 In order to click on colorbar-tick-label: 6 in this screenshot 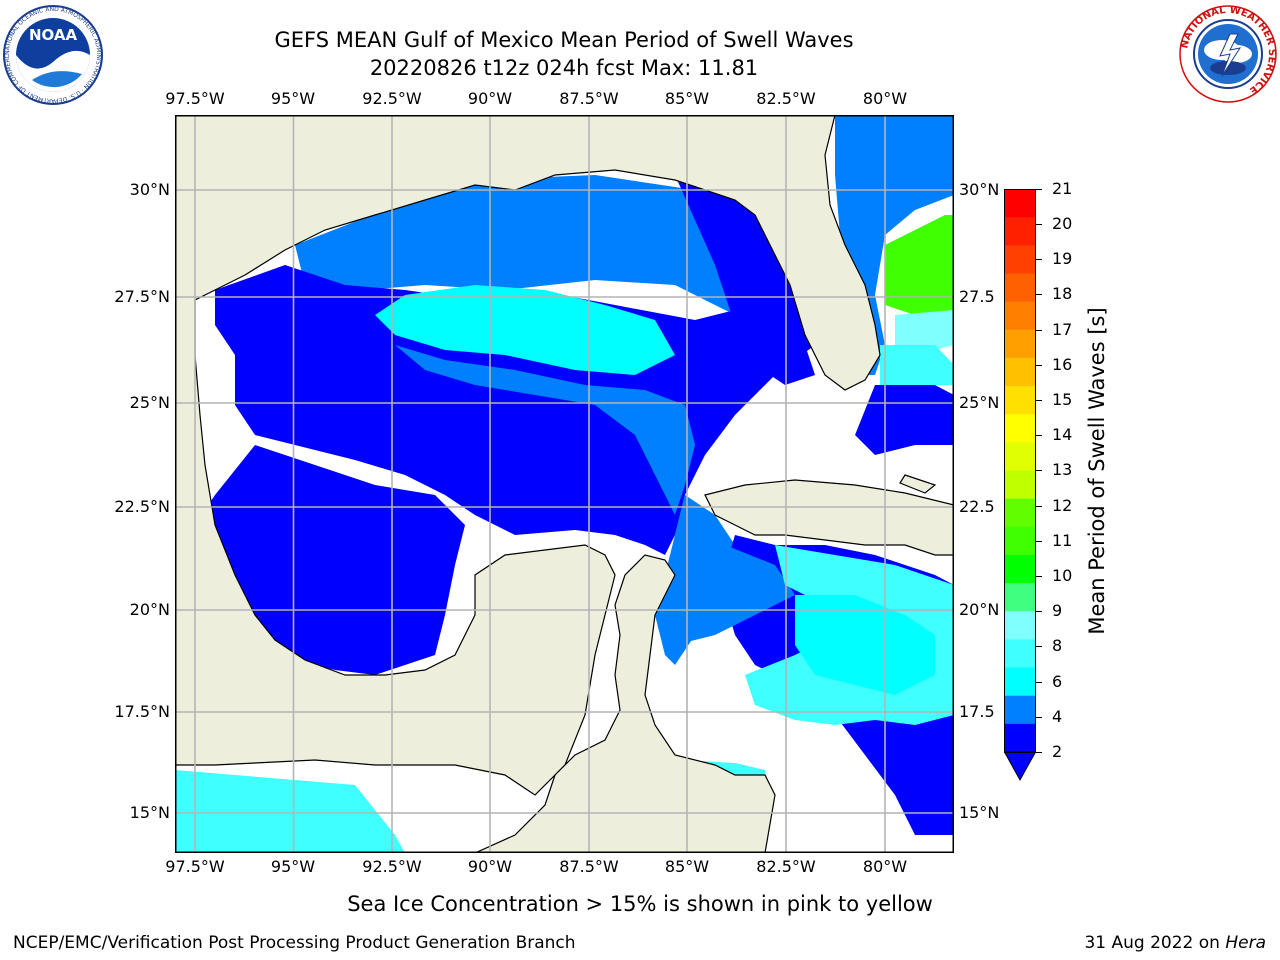, I will do `click(1057, 681)`.